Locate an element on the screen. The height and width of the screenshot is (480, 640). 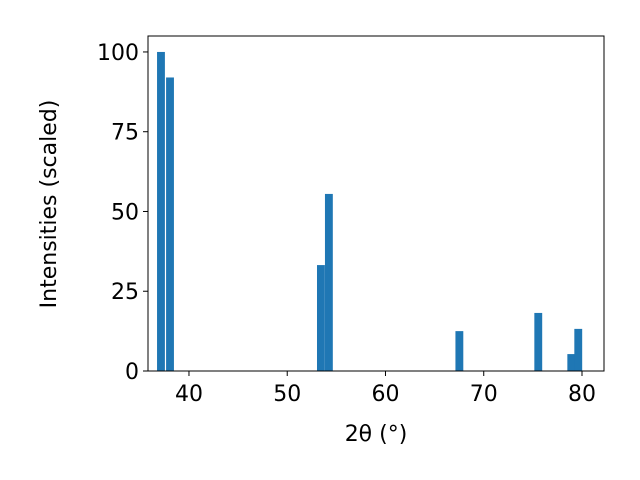
x-axis-label: 2θ (°) is located at coordinates (376, 434).